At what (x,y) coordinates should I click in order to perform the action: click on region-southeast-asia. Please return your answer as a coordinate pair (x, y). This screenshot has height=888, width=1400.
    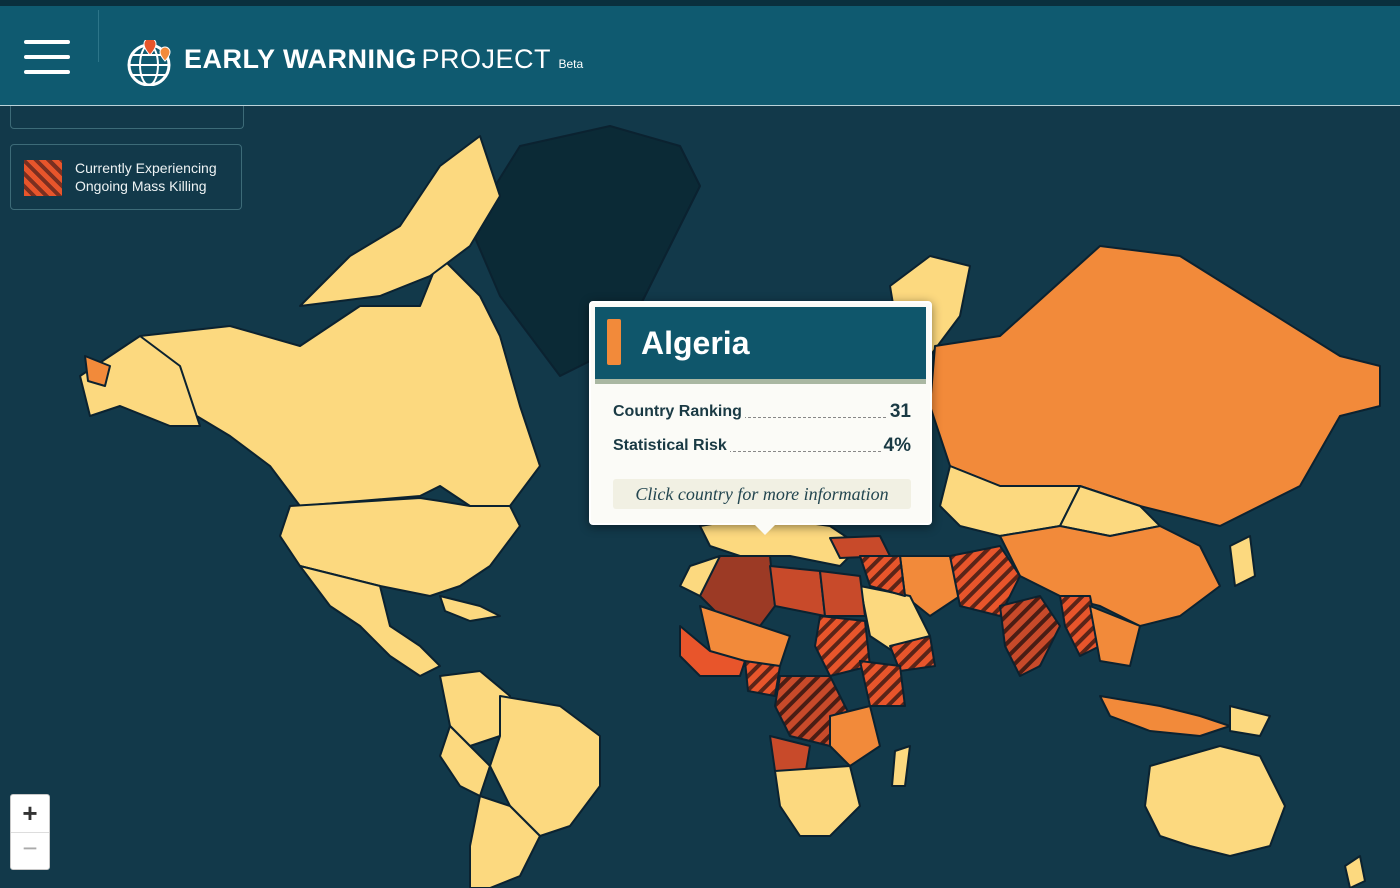
    Looking at the image, I should click on (1115, 636).